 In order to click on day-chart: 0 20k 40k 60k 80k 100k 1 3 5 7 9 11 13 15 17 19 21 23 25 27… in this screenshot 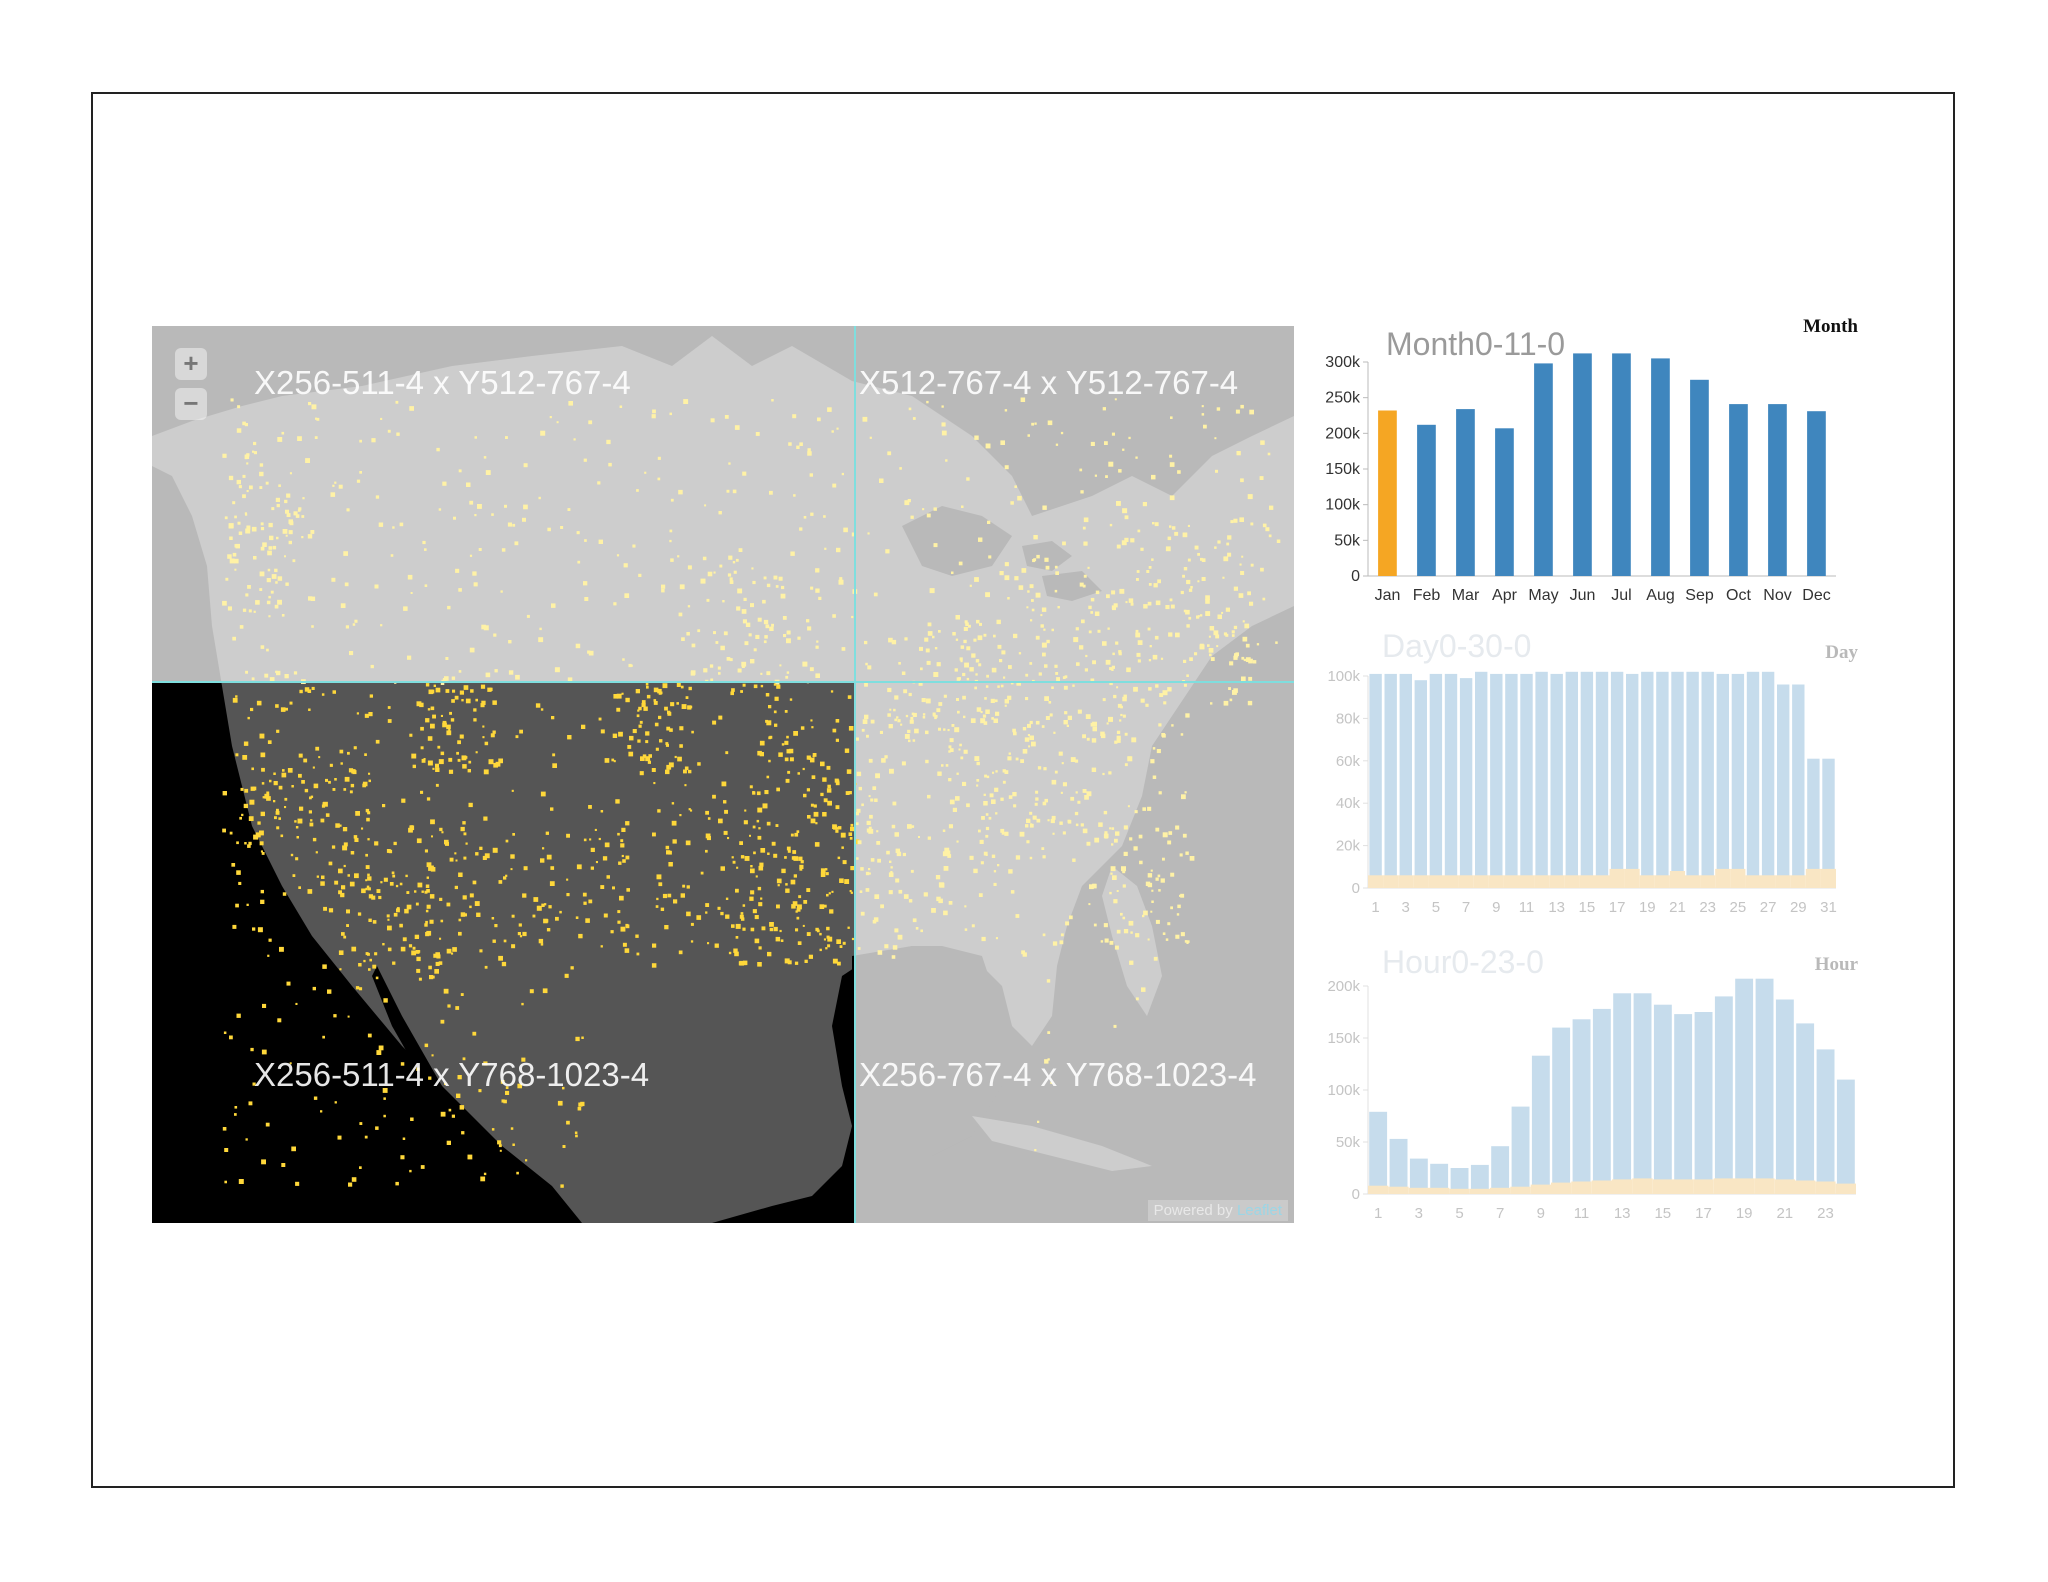, I will do `click(1587, 778)`.